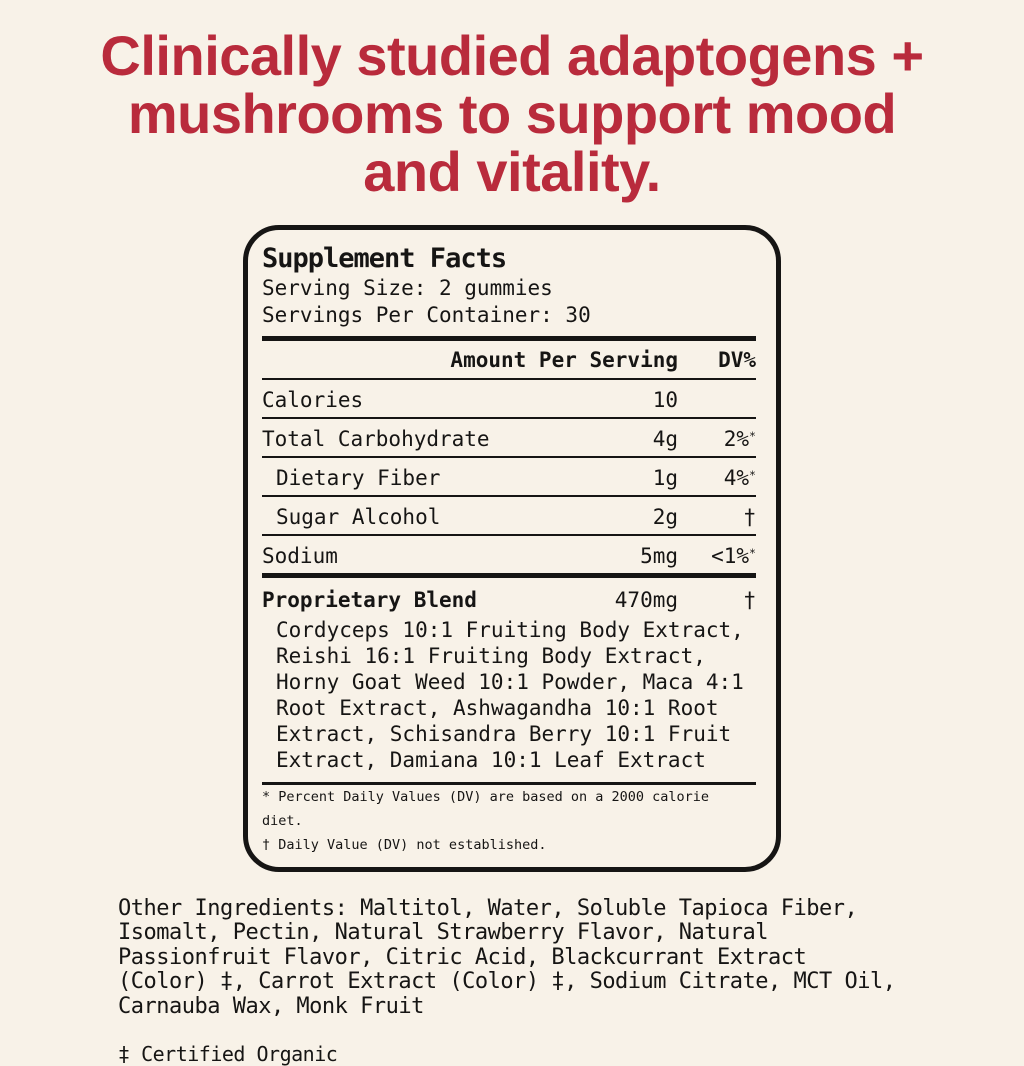  I want to click on divider-thick-top, so click(509, 338).